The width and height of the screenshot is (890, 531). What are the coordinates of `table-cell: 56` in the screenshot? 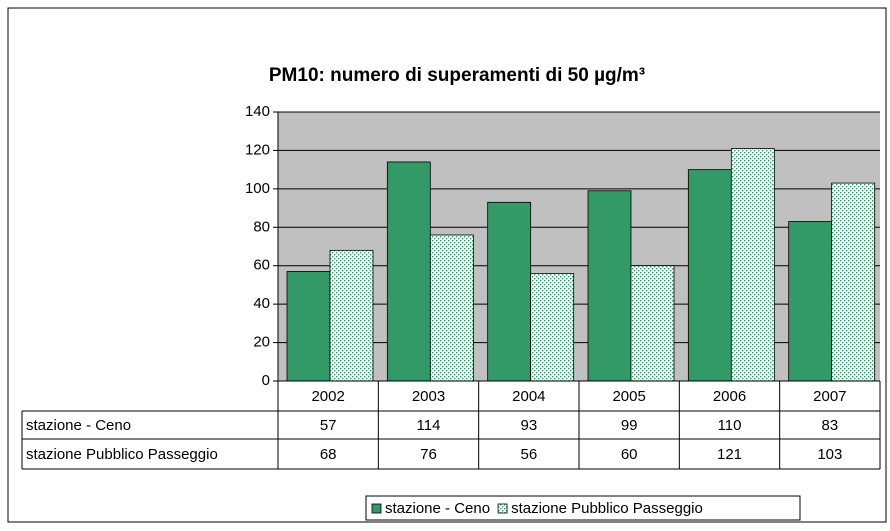 It's located at (528, 454).